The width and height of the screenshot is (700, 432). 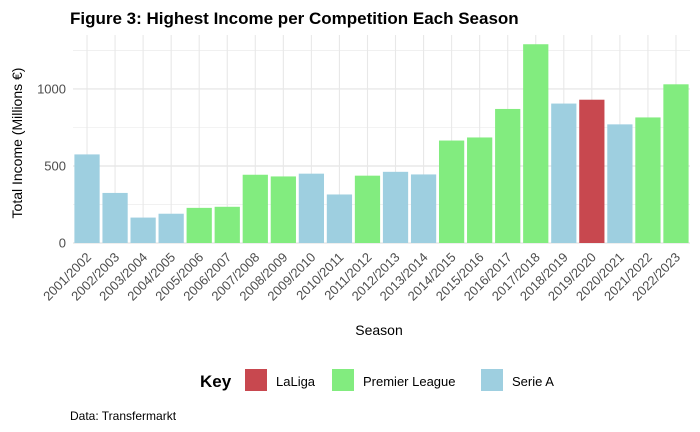 What do you see at coordinates (648, 180) in the screenshot?
I see `bar-2021-2022` at bounding box center [648, 180].